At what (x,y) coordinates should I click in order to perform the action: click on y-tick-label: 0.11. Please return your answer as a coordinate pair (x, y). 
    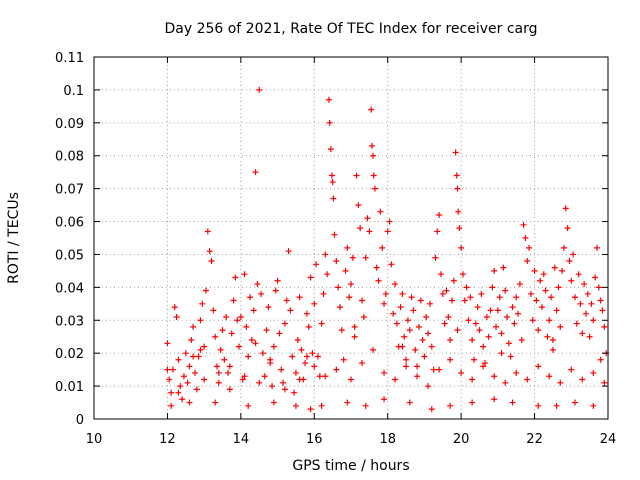
    Looking at the image, I should click on (69, 58).